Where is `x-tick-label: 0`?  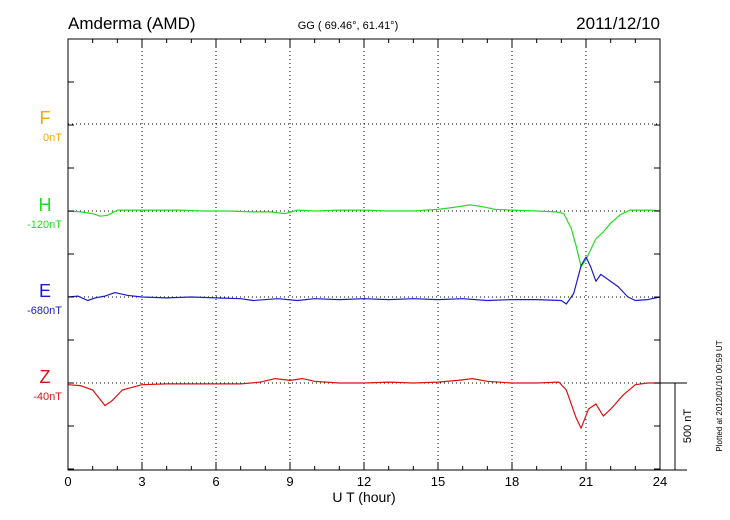 x-tick-label: 0 is located at coordinates (67, 481).